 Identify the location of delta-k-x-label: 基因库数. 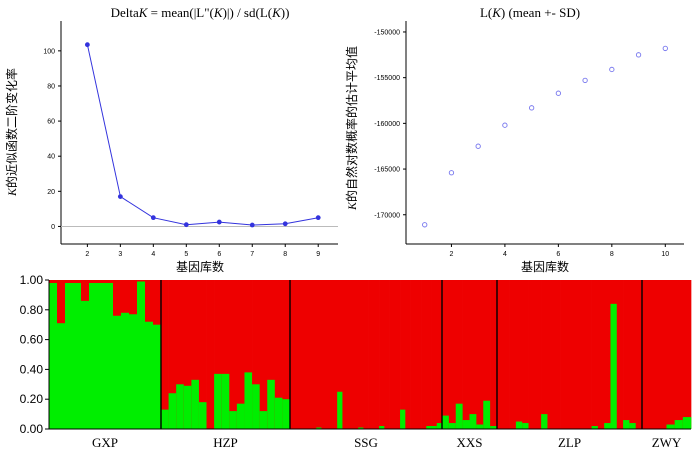
(200, 266).